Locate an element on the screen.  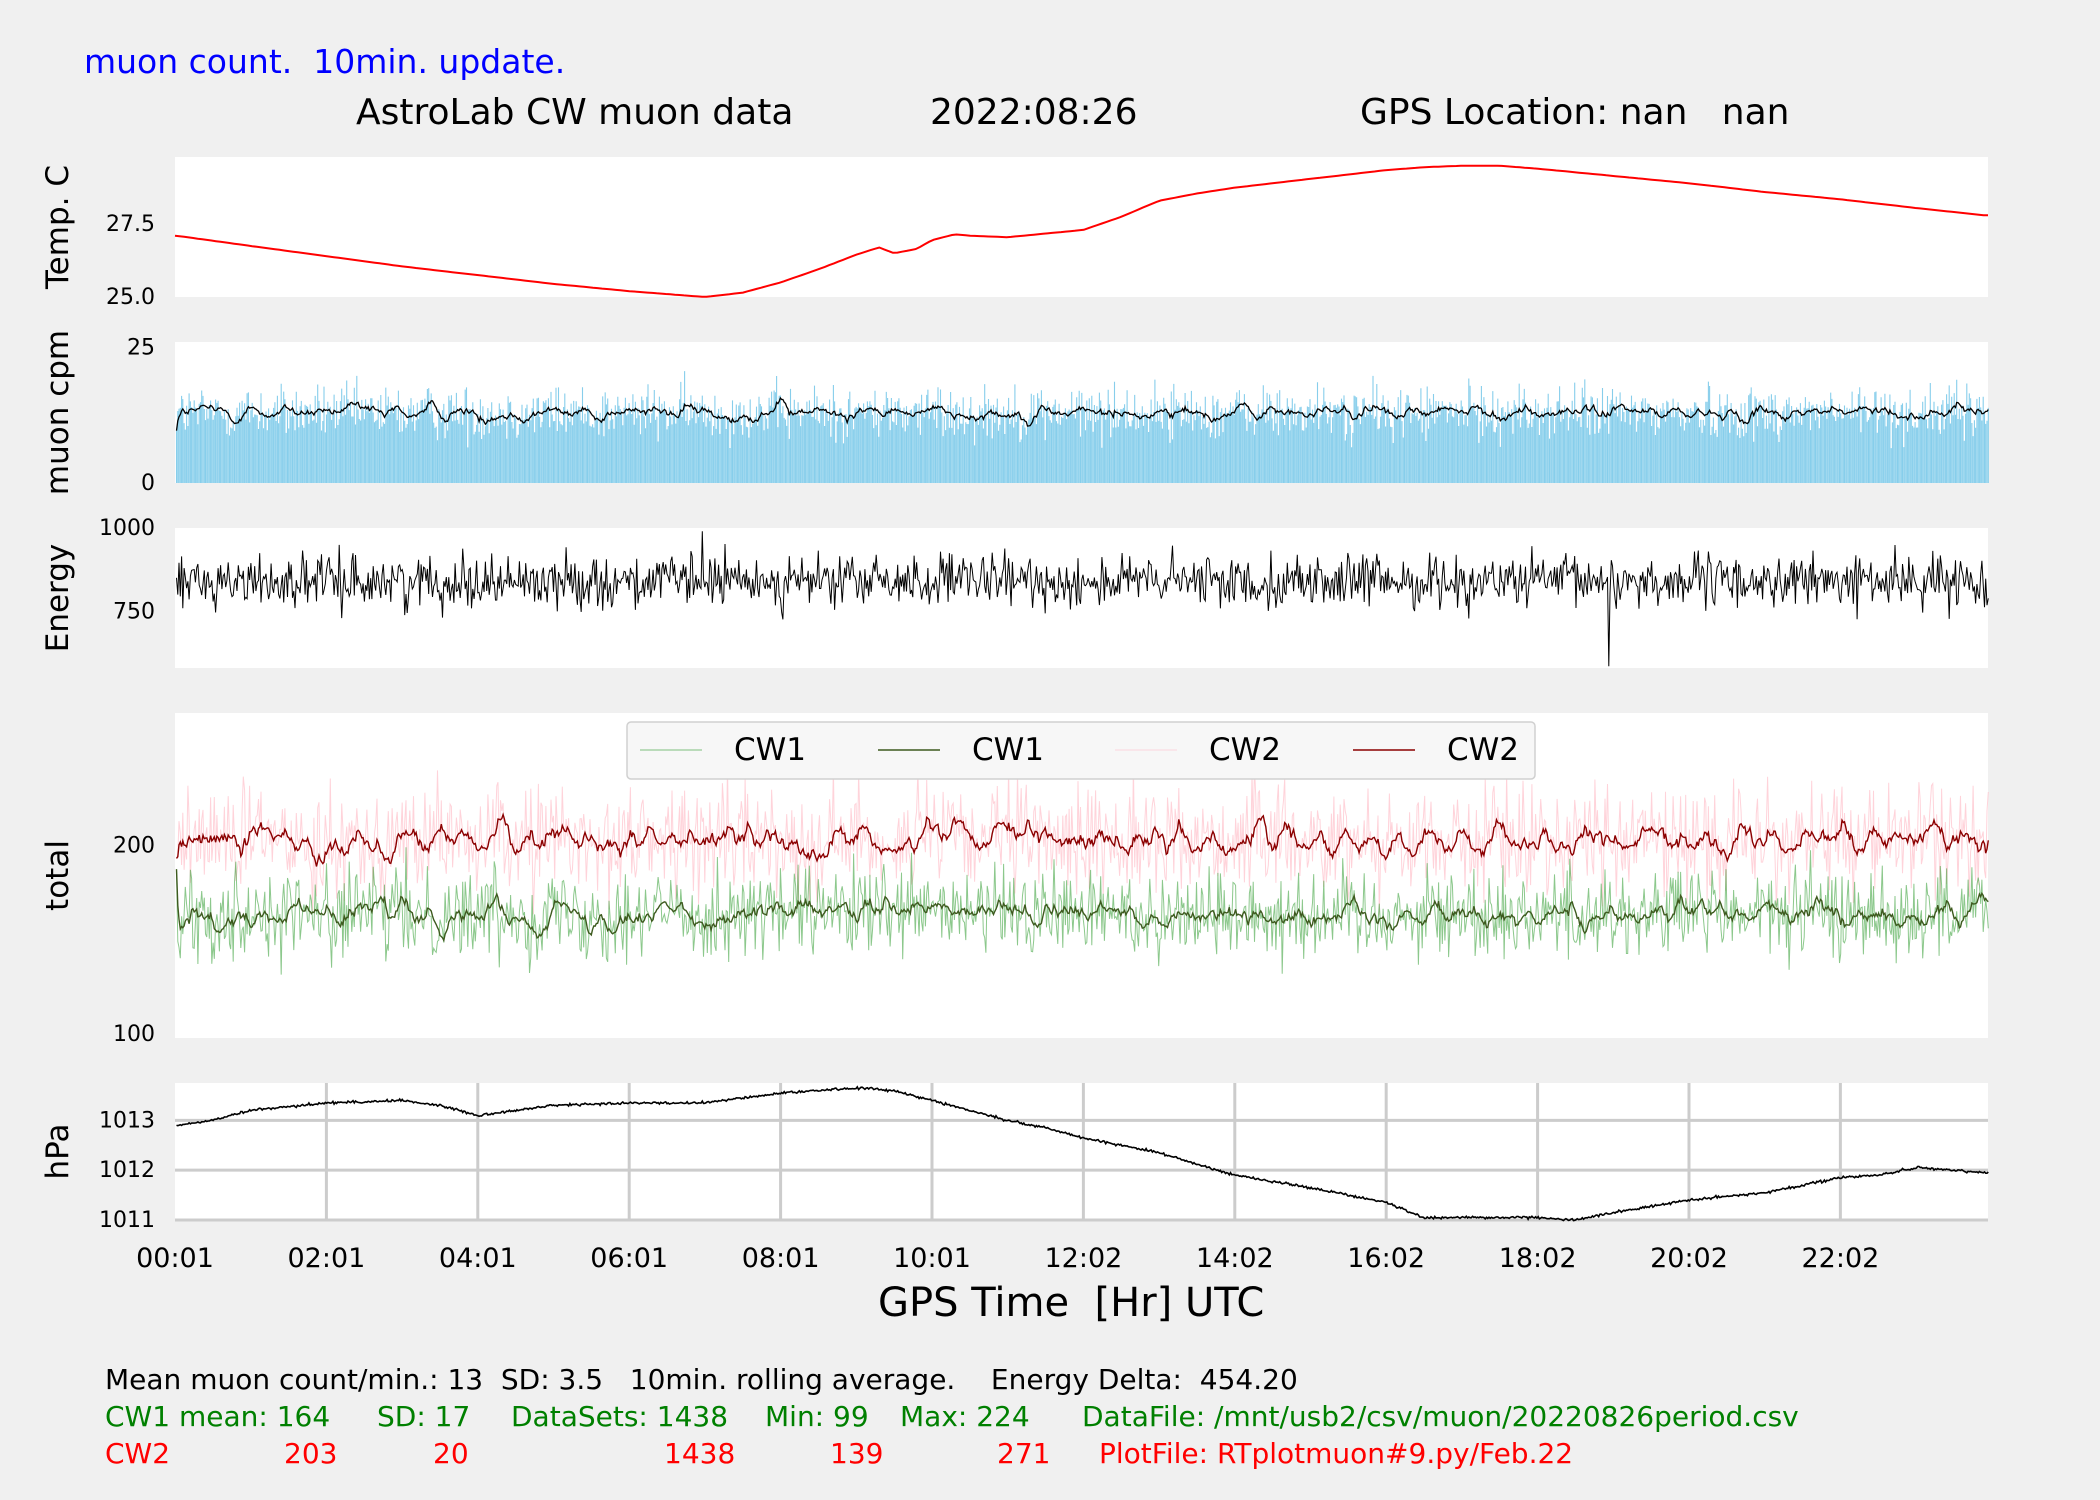
y-tick-label: 25.0 is located at coordinates (130, 297).